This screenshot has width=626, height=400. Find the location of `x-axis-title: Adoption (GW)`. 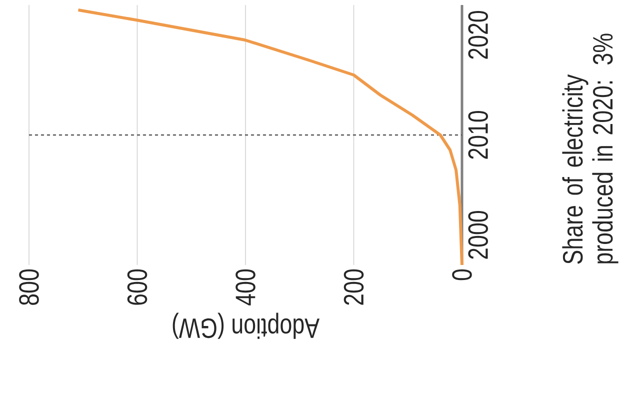

x-axis-title: Adoption (GW) is located at coordinates (246, 325).